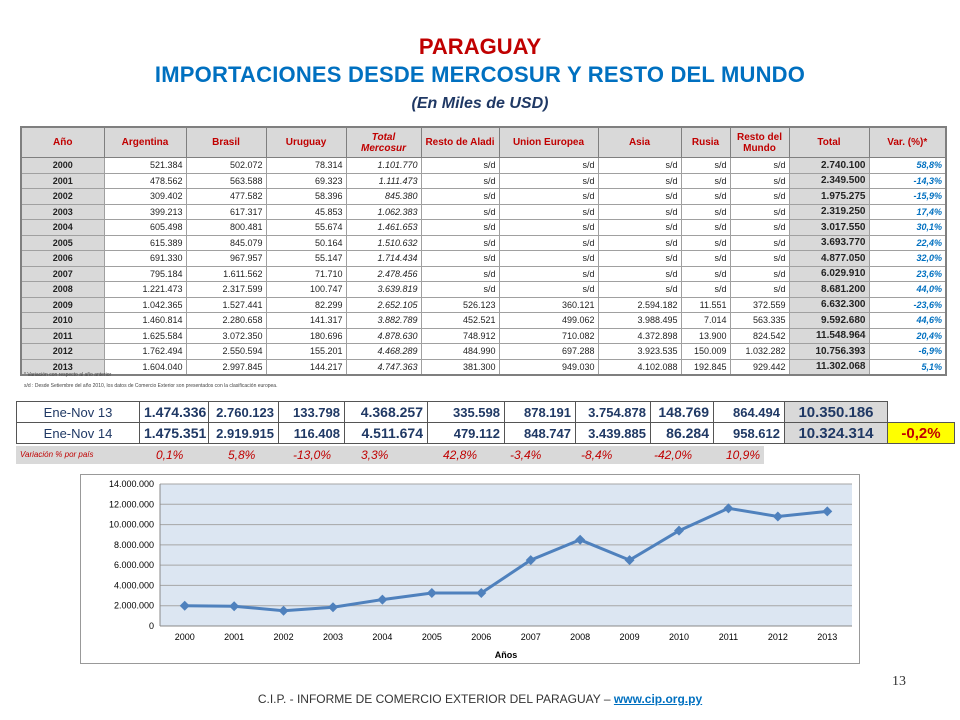 The height and width of the screenshot is (720, 960). I want to click on y-tick-label: 4.000.000, so click(134, 585).